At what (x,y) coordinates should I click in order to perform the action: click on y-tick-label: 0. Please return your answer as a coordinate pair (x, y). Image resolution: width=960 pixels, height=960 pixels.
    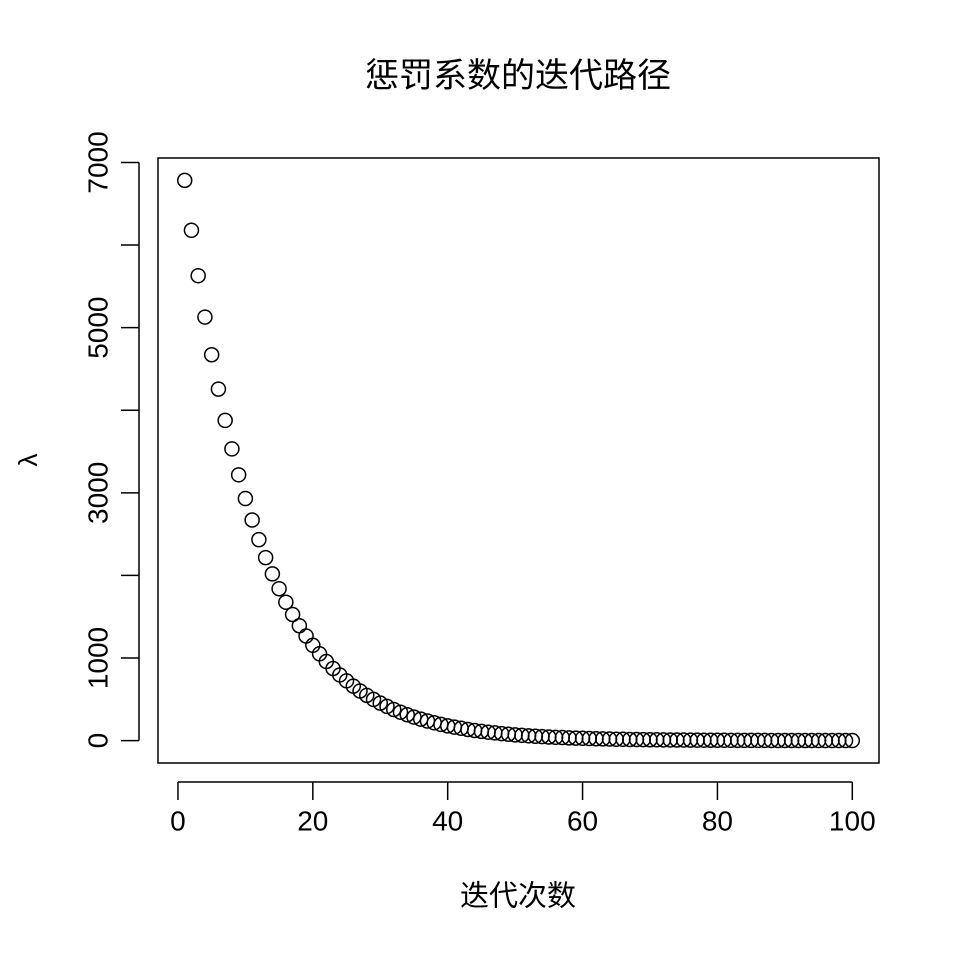
    Looking at the image, I should click on (97, 741).